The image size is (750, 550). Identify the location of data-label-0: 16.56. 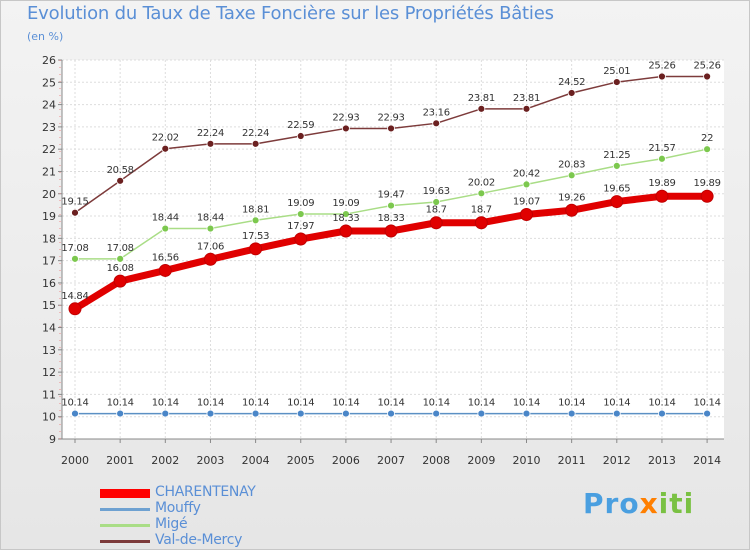
(165, 257).